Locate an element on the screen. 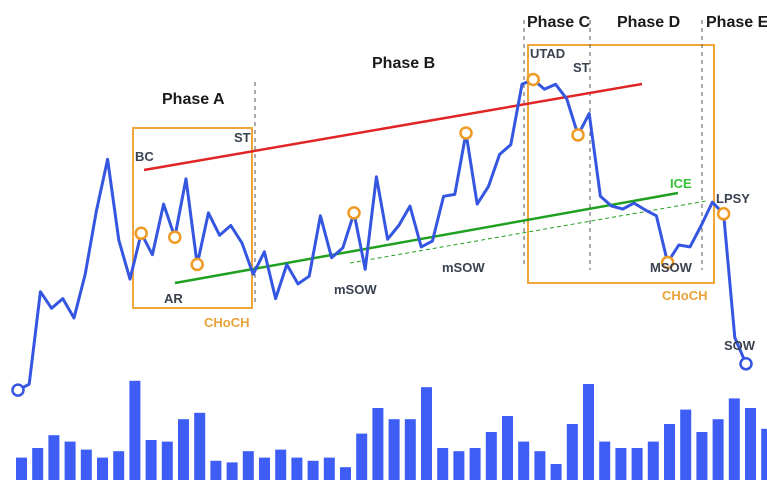 The width and height of the screenshot is (767, 486). label-utad: UTAD is located at coordinates (547, 53).